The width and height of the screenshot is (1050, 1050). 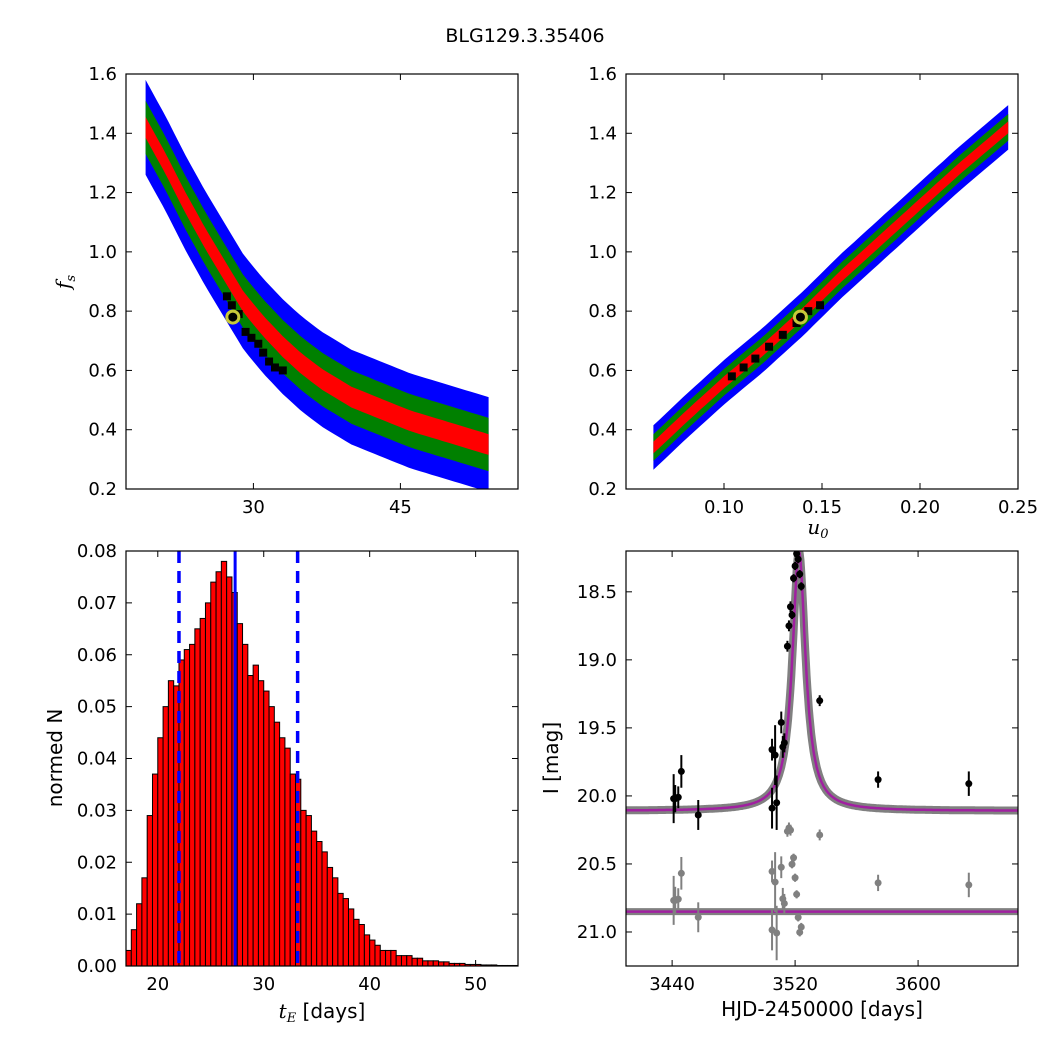 I want to click on posterior-map-u0-fs, so click(x=831, y=287).